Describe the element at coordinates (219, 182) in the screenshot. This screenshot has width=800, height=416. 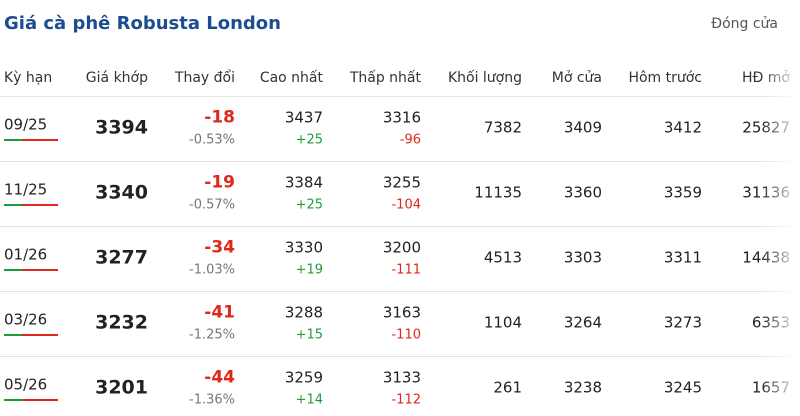
I see `change: -19` at that location.